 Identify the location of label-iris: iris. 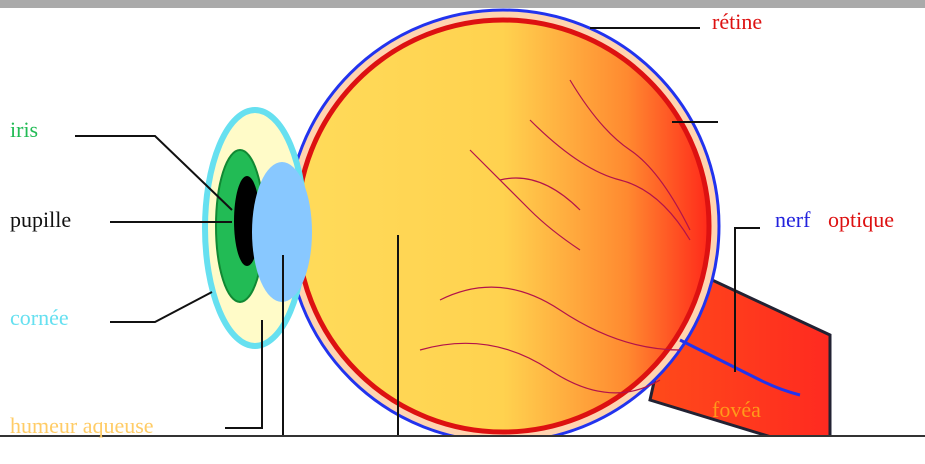
(24, 129).